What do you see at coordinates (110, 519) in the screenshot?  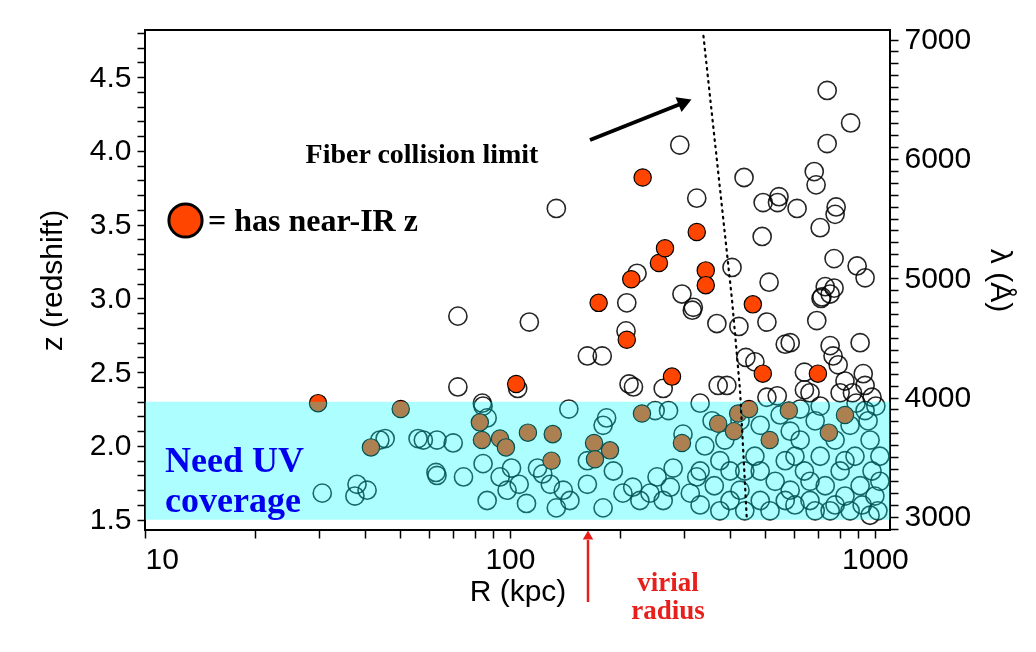 I see `y-tick-label: 1.5` at bounding box center [110, 519].